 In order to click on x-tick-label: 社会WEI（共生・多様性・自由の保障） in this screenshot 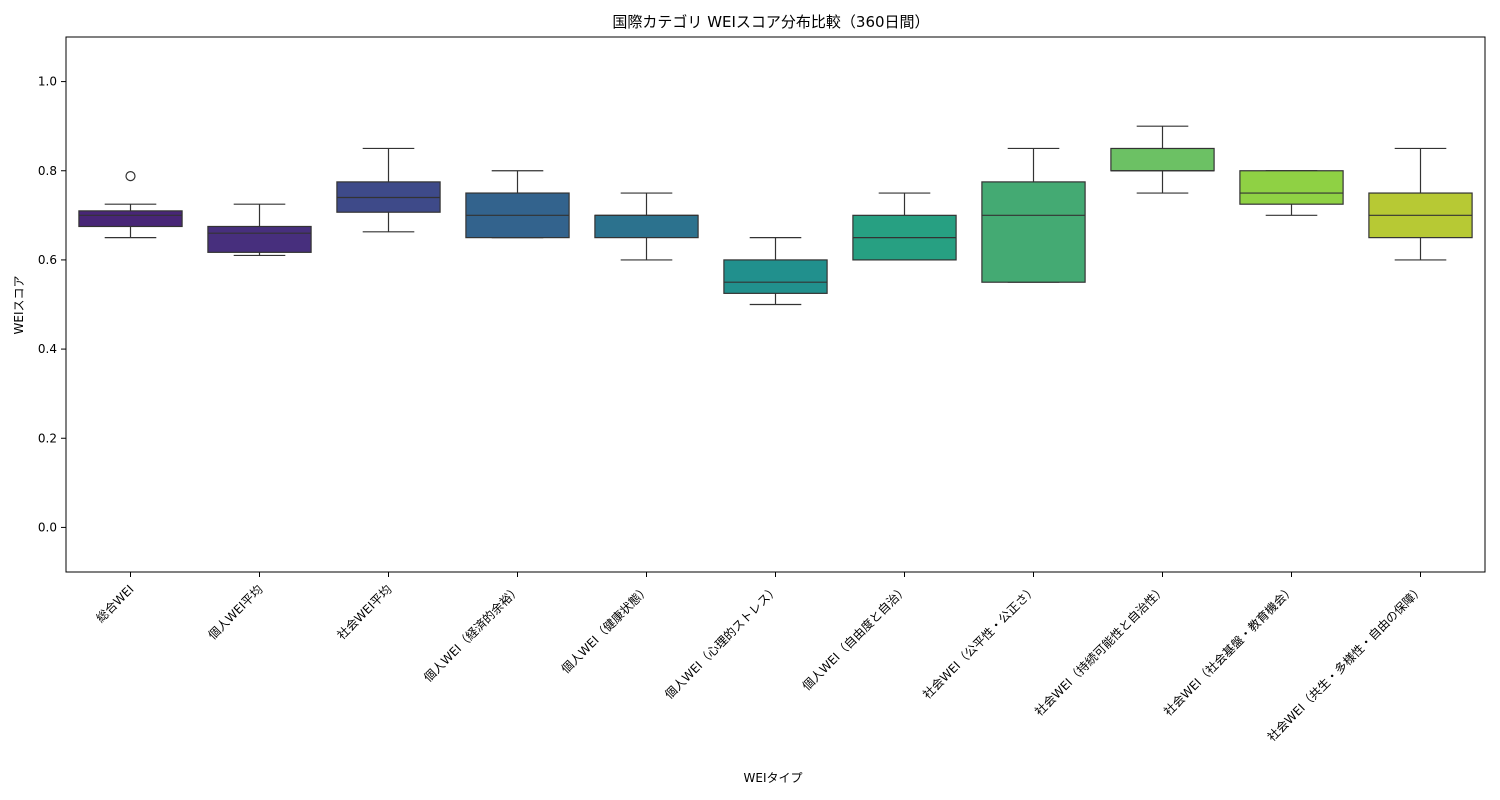, I will do `click(1345, 663)`.